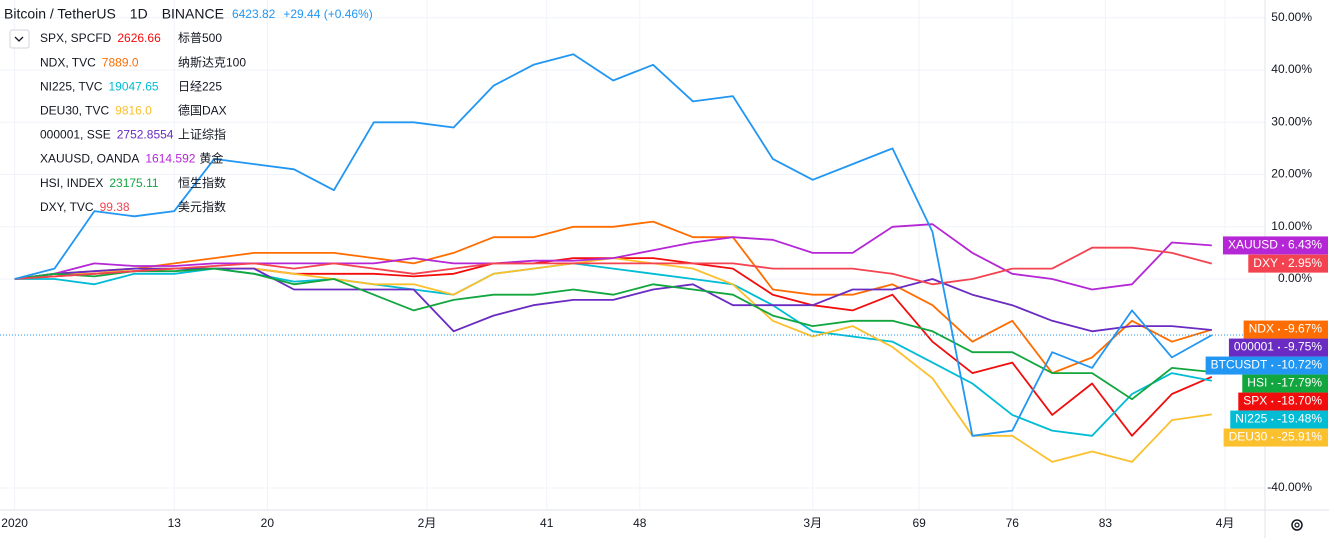 Image resolution: width=1329 pixels, height=538 pixels. What do you see at coordinates (71, 86) in the screenshot?
I see `legend-name: NI225, TVC` at bounding box center [71, 86].